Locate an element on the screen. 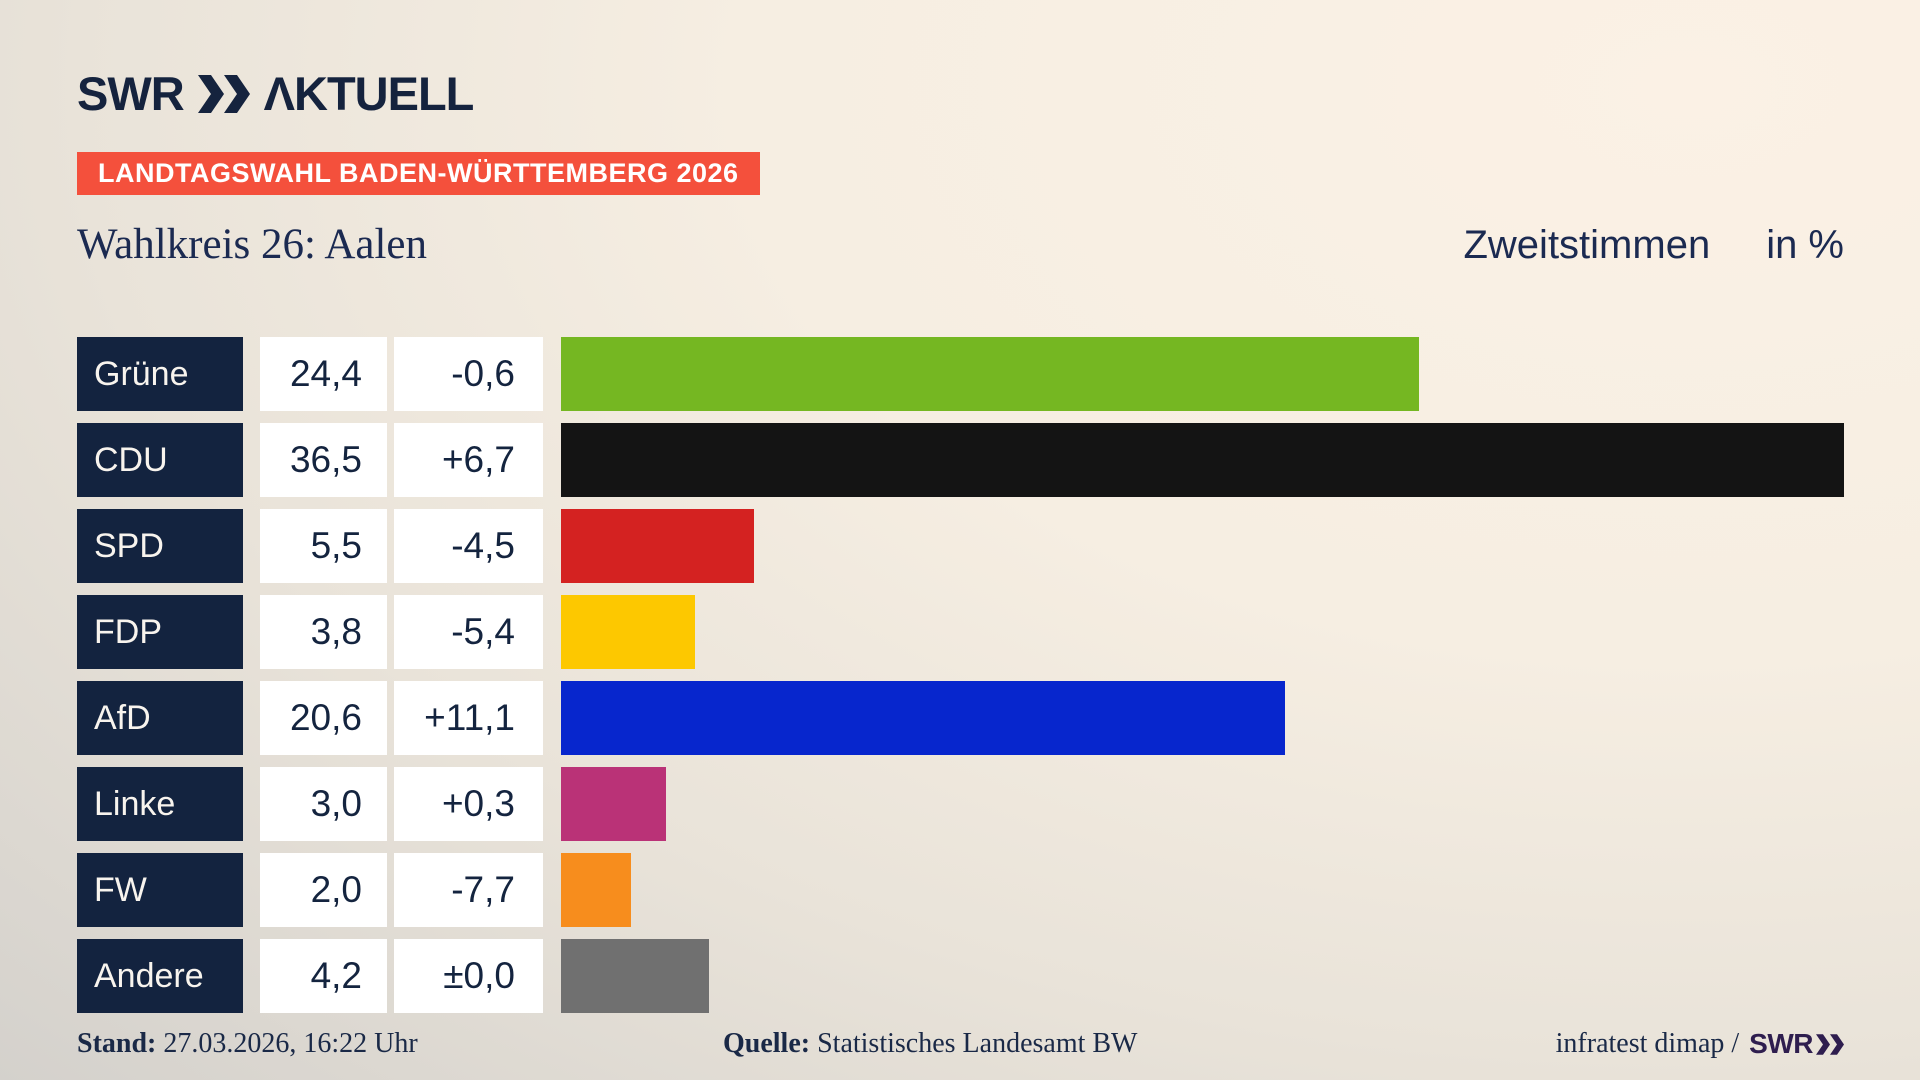 This screenshot has width=1920, height=1080. change-label: +6,7 is located at coordinates (478, 459).